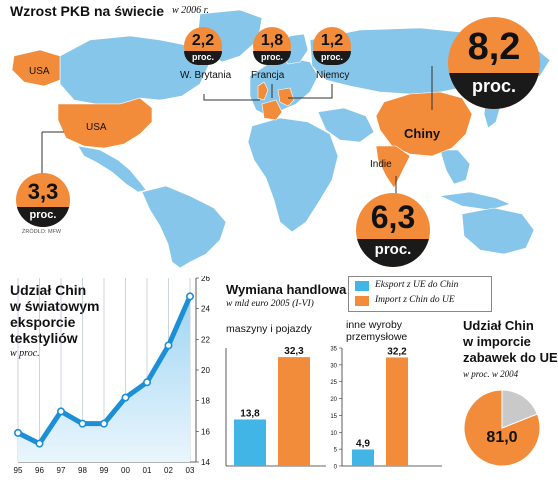  Describe the element at coordinates (333, 366) in the screenshot. I see `bar-y-tick-label: 30` at that location.